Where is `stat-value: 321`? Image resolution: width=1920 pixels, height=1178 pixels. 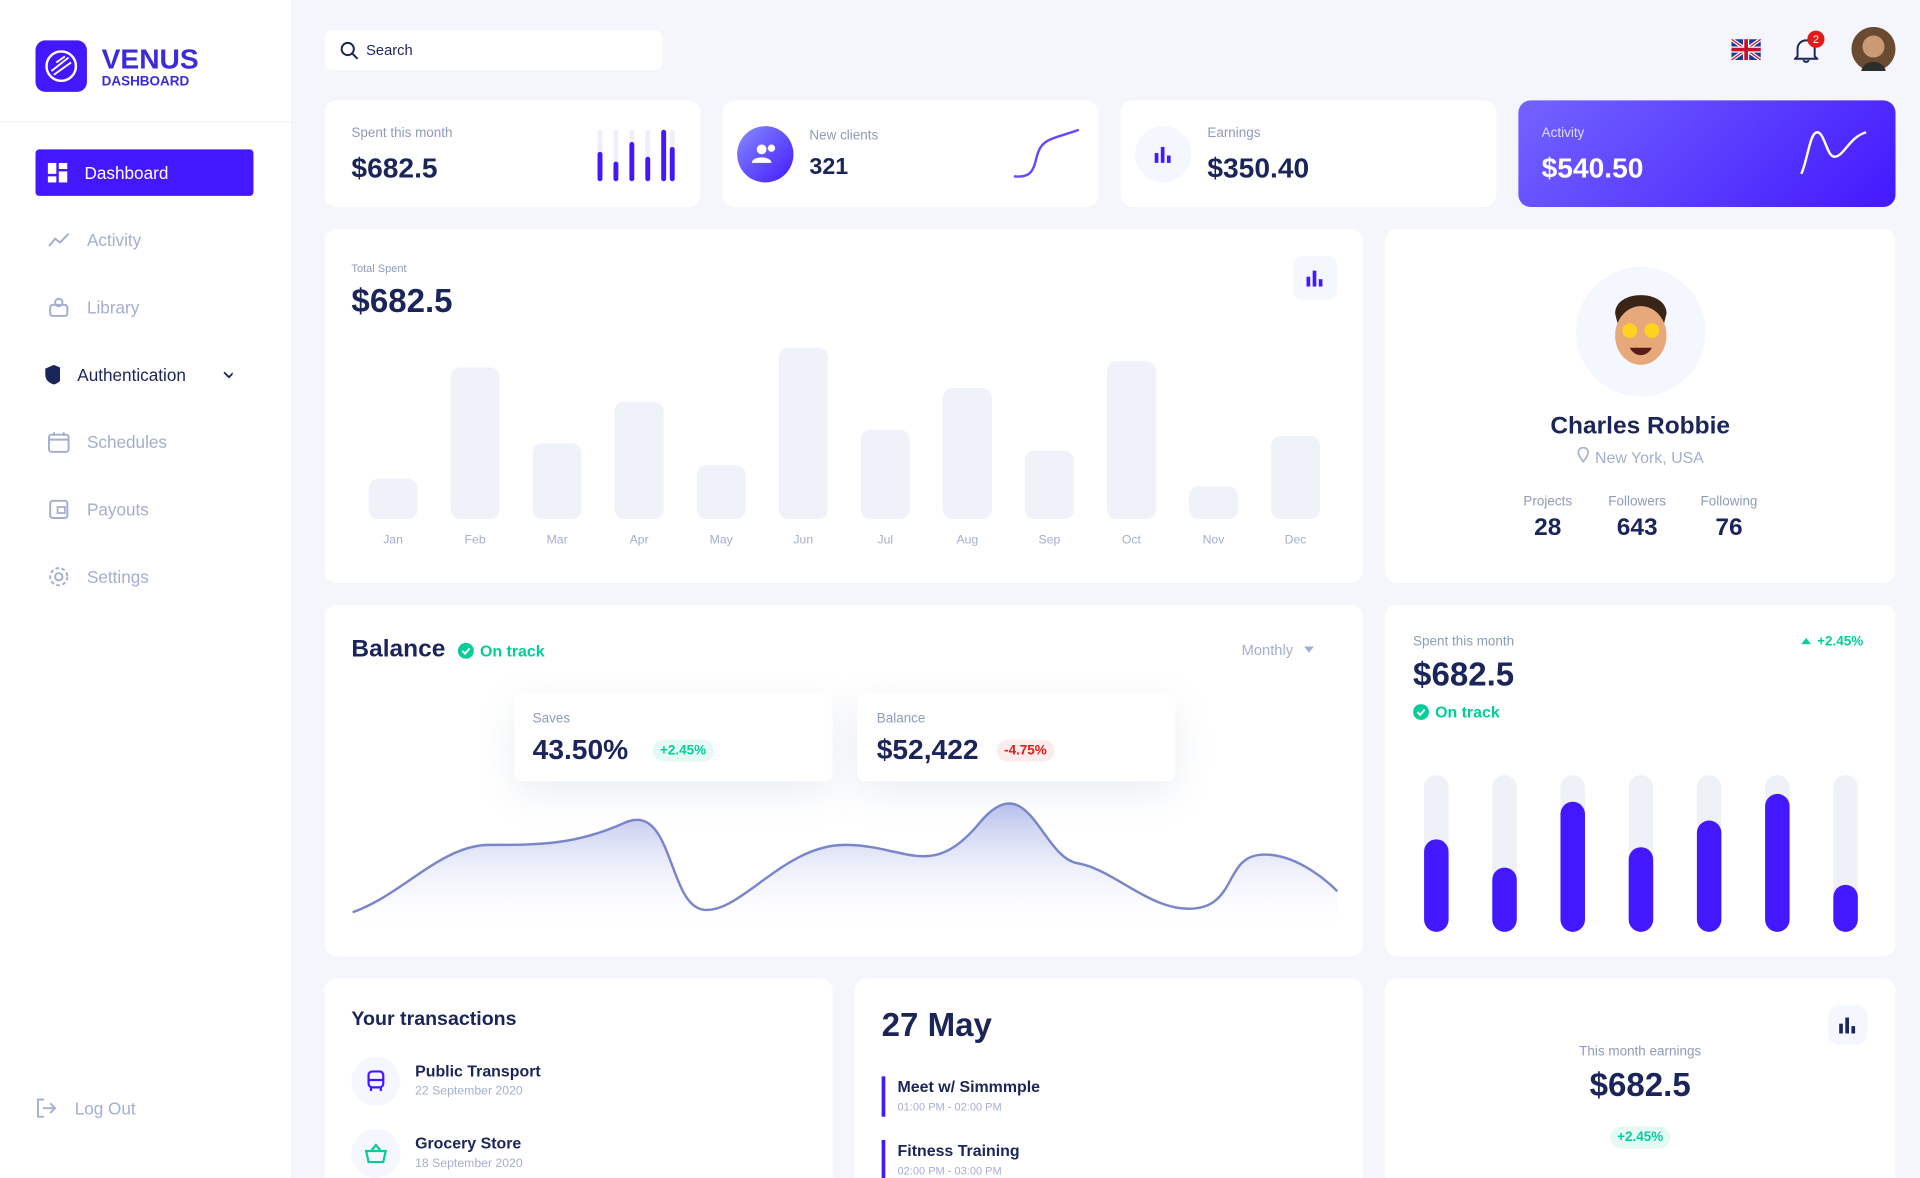 stat-value: 321 is located at coordinates (829, 167).